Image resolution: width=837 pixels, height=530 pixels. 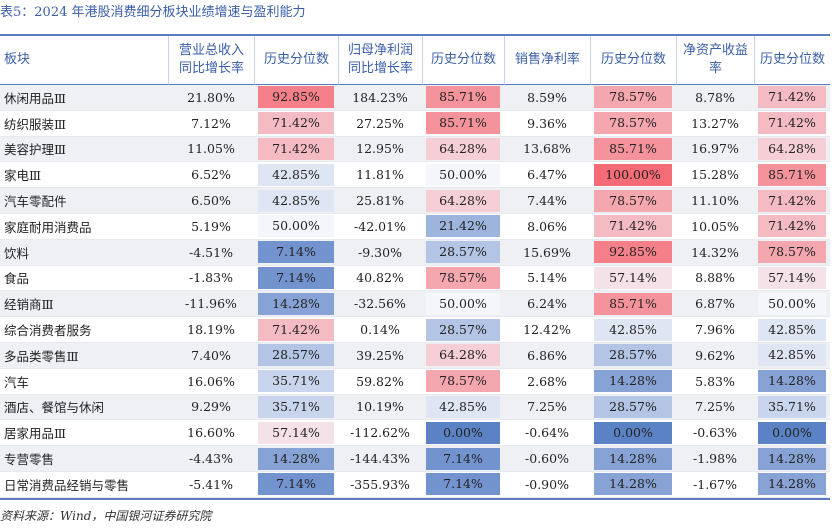 I want to click on column-header: 销售净利率, so click(x=547, y=60).